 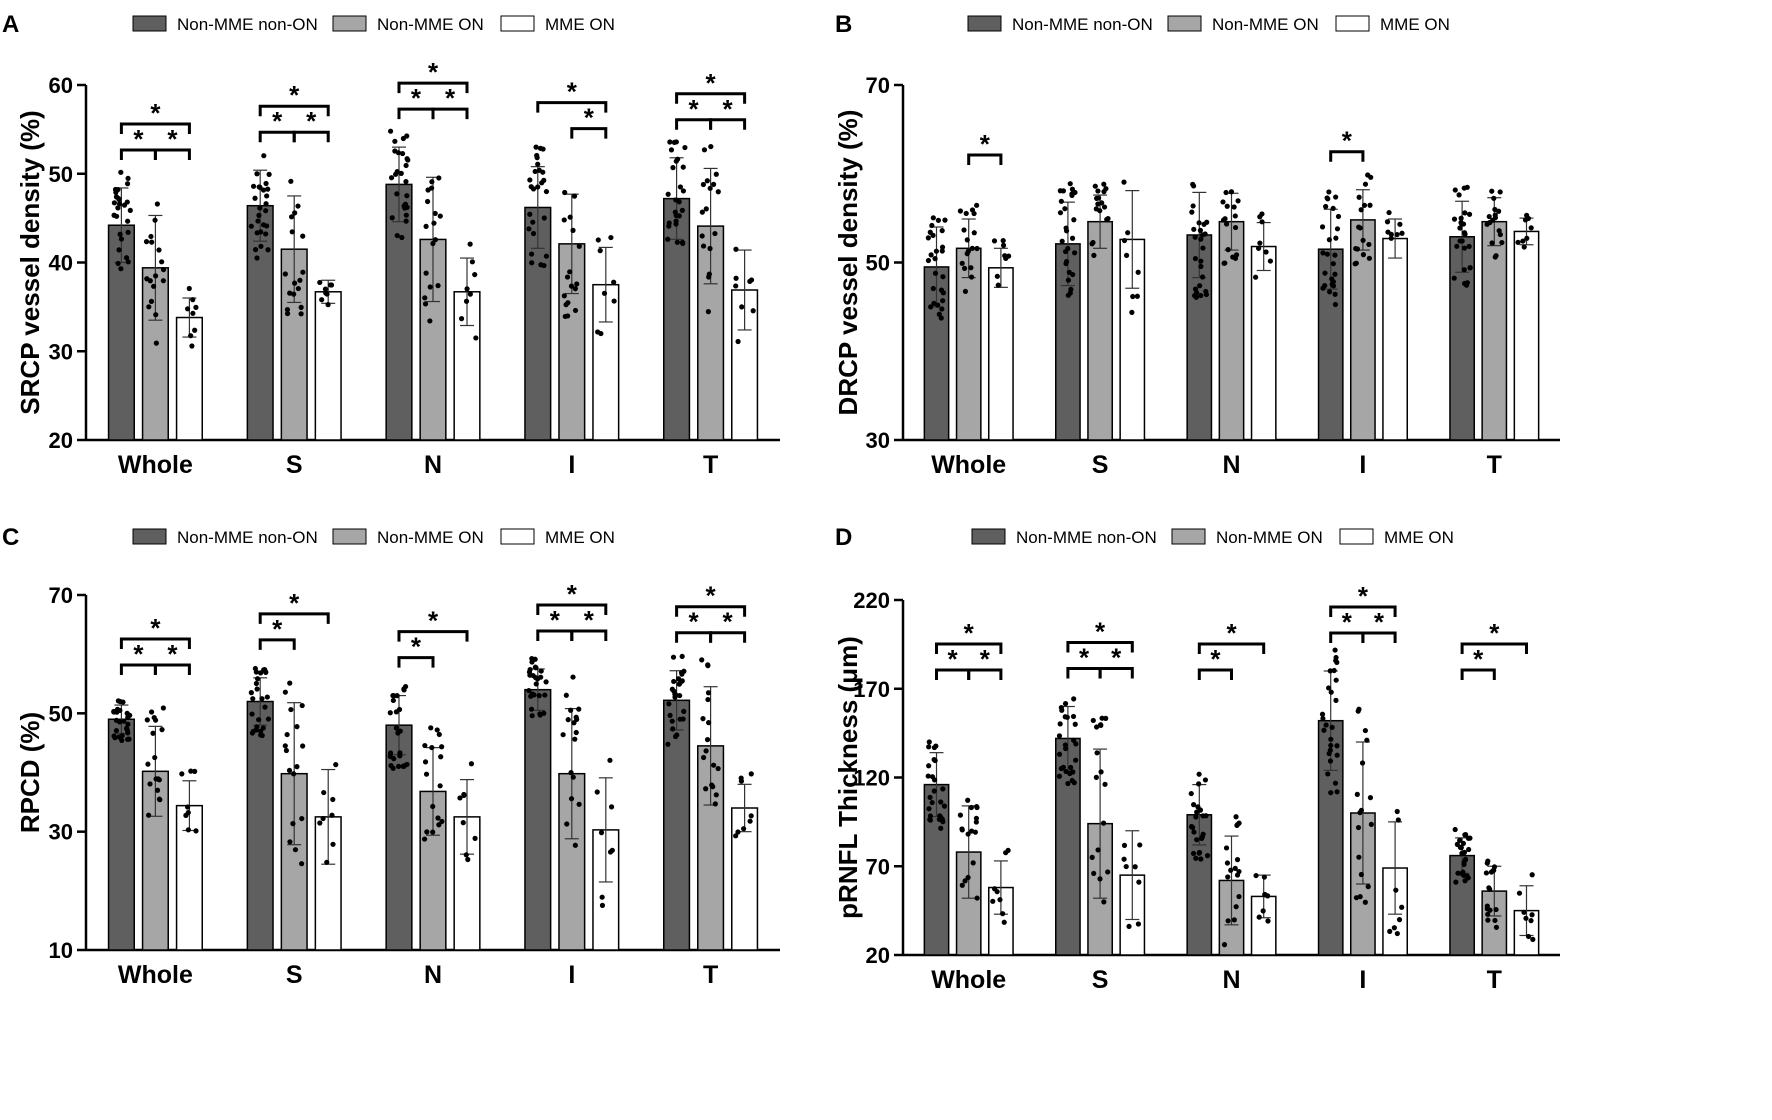 I want to click on panel-label: B, so click(x=843, y=24).